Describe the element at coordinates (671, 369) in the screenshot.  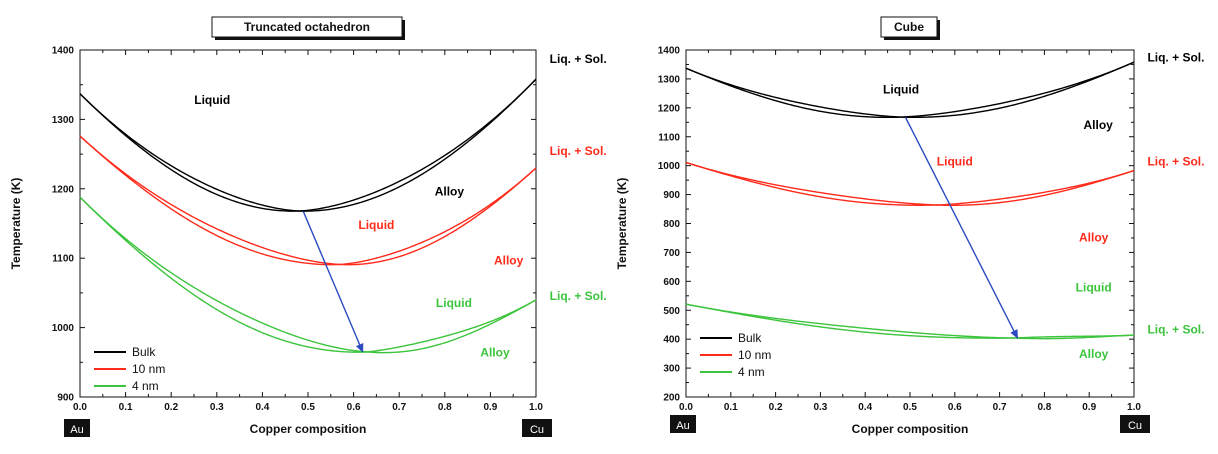
I see `y-tick-label: 300` at that location.